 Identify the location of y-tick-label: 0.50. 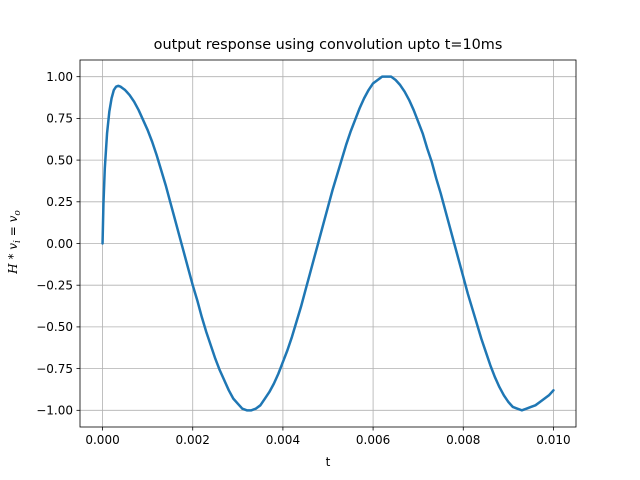
(59, 160).